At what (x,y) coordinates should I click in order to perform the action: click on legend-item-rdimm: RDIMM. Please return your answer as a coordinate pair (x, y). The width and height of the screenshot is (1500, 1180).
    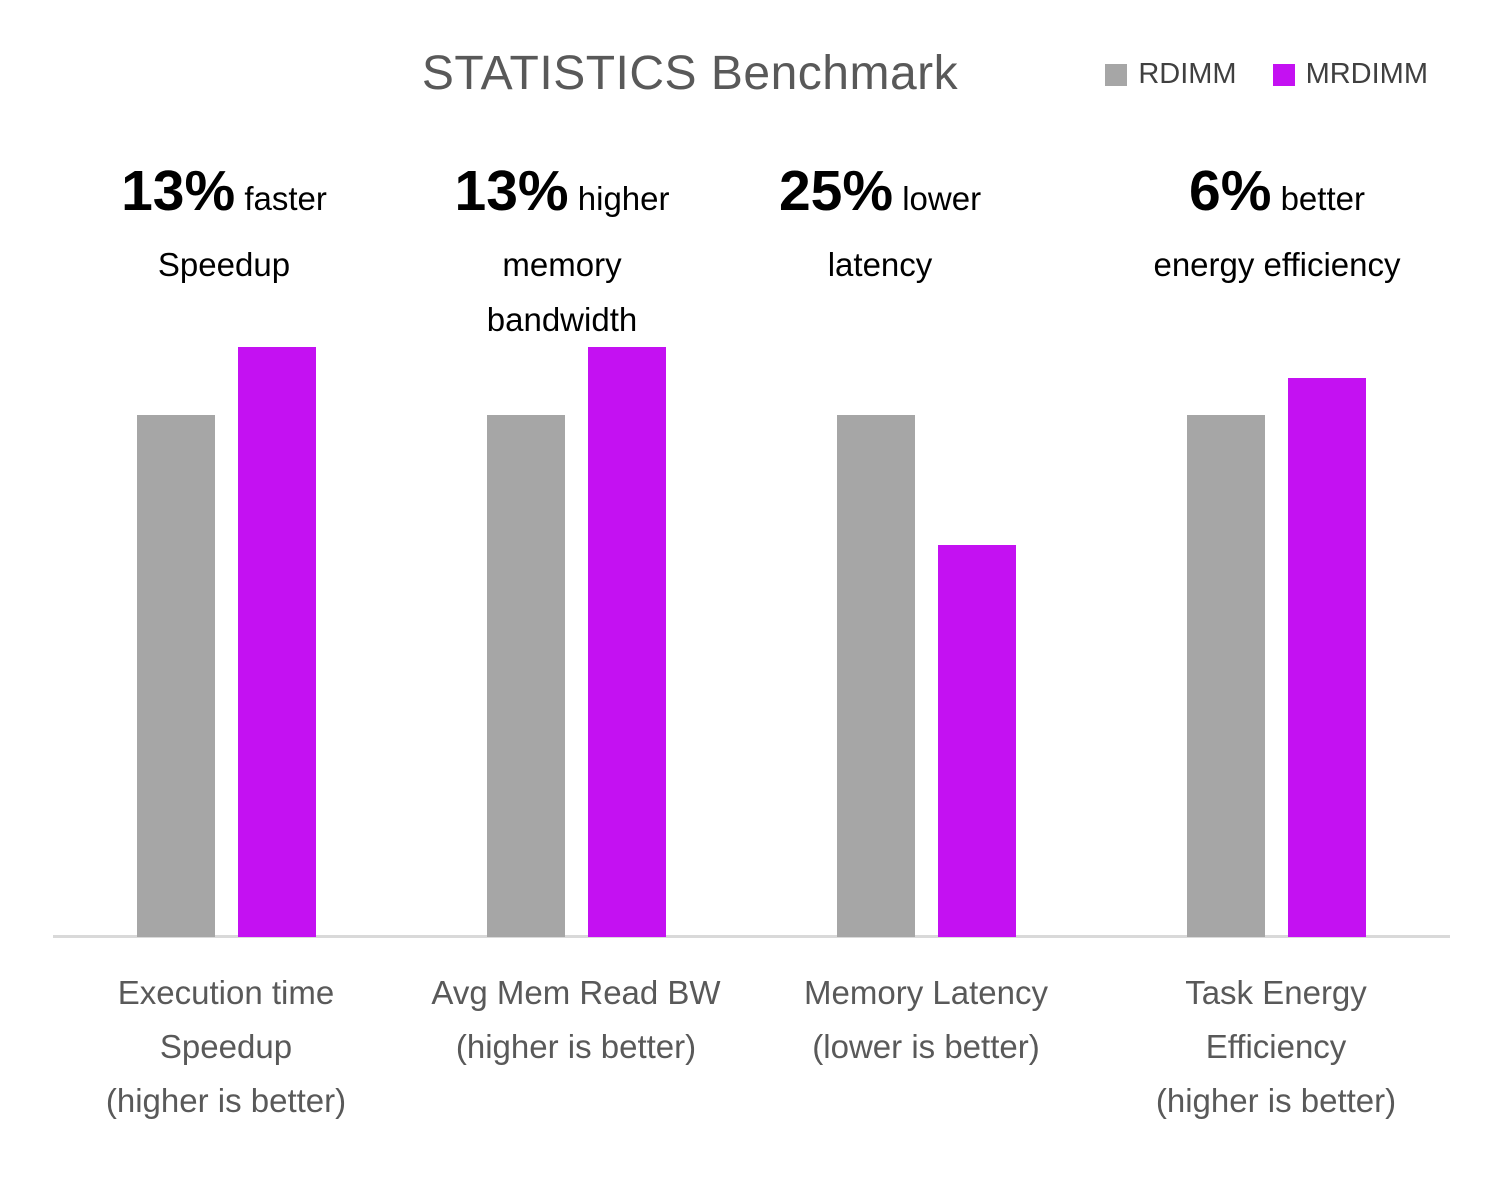
    Looking at the image, I should click on (1171, 74).